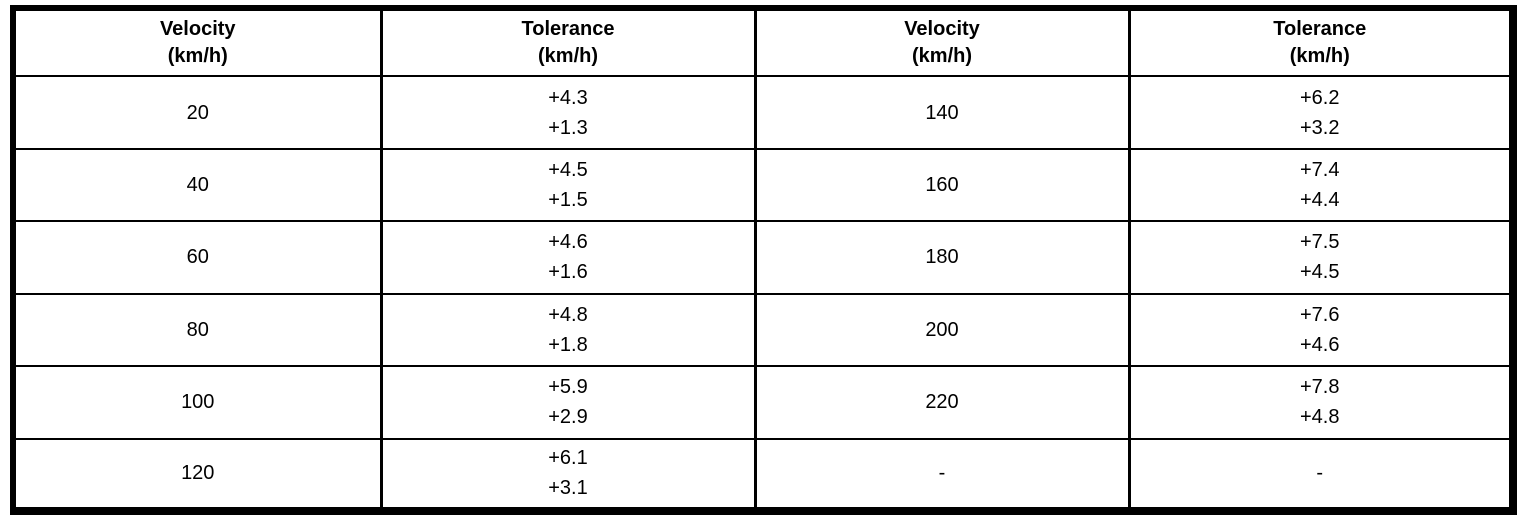 Image resolution: width=1520 pixels, height=520 pixels. I want to click on table-row: 120 +6.1 +3.1 - -, so click(763, 475).